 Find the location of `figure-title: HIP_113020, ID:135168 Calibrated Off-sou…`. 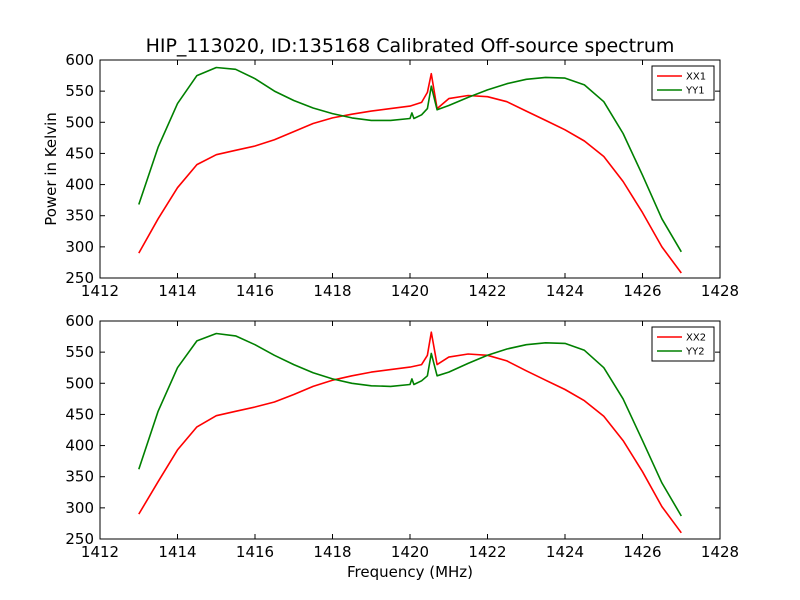

figure-title: HIP_113020, ID:135168 Calibrated Off-sou… is located at coordinates (410, 46).